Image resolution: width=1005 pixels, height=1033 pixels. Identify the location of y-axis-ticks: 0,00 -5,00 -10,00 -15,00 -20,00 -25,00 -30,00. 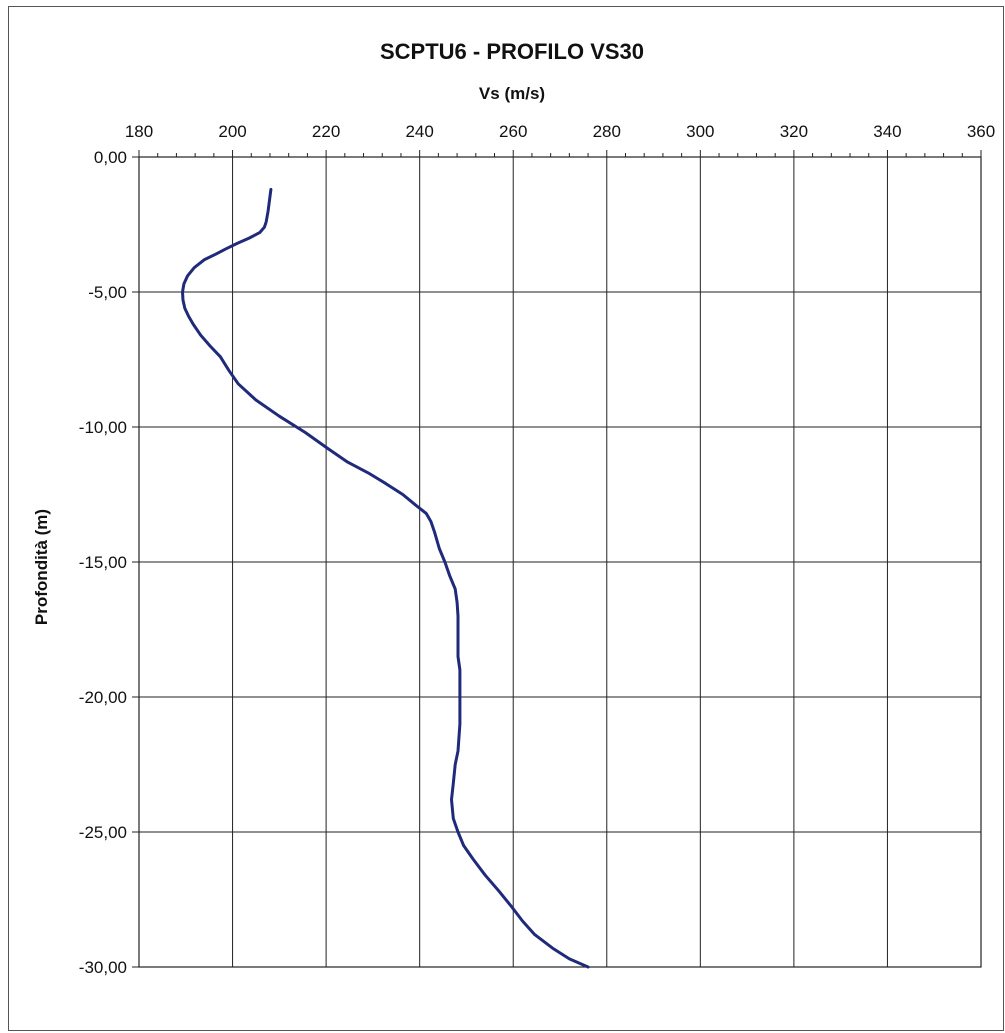
(109, 562).